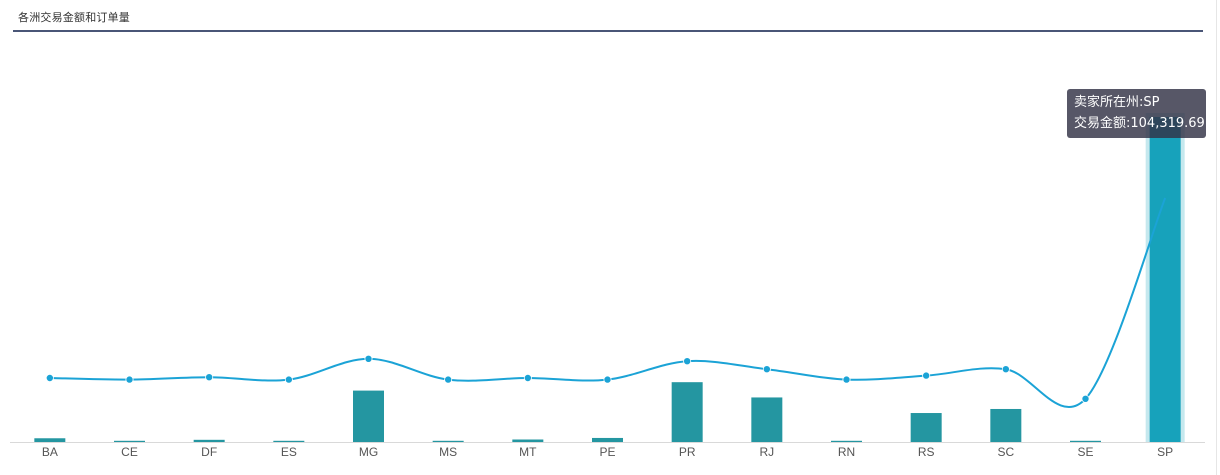  Describe the element at coordinates (129, 441) in the screenshot. I see `bar-ce` at that location.